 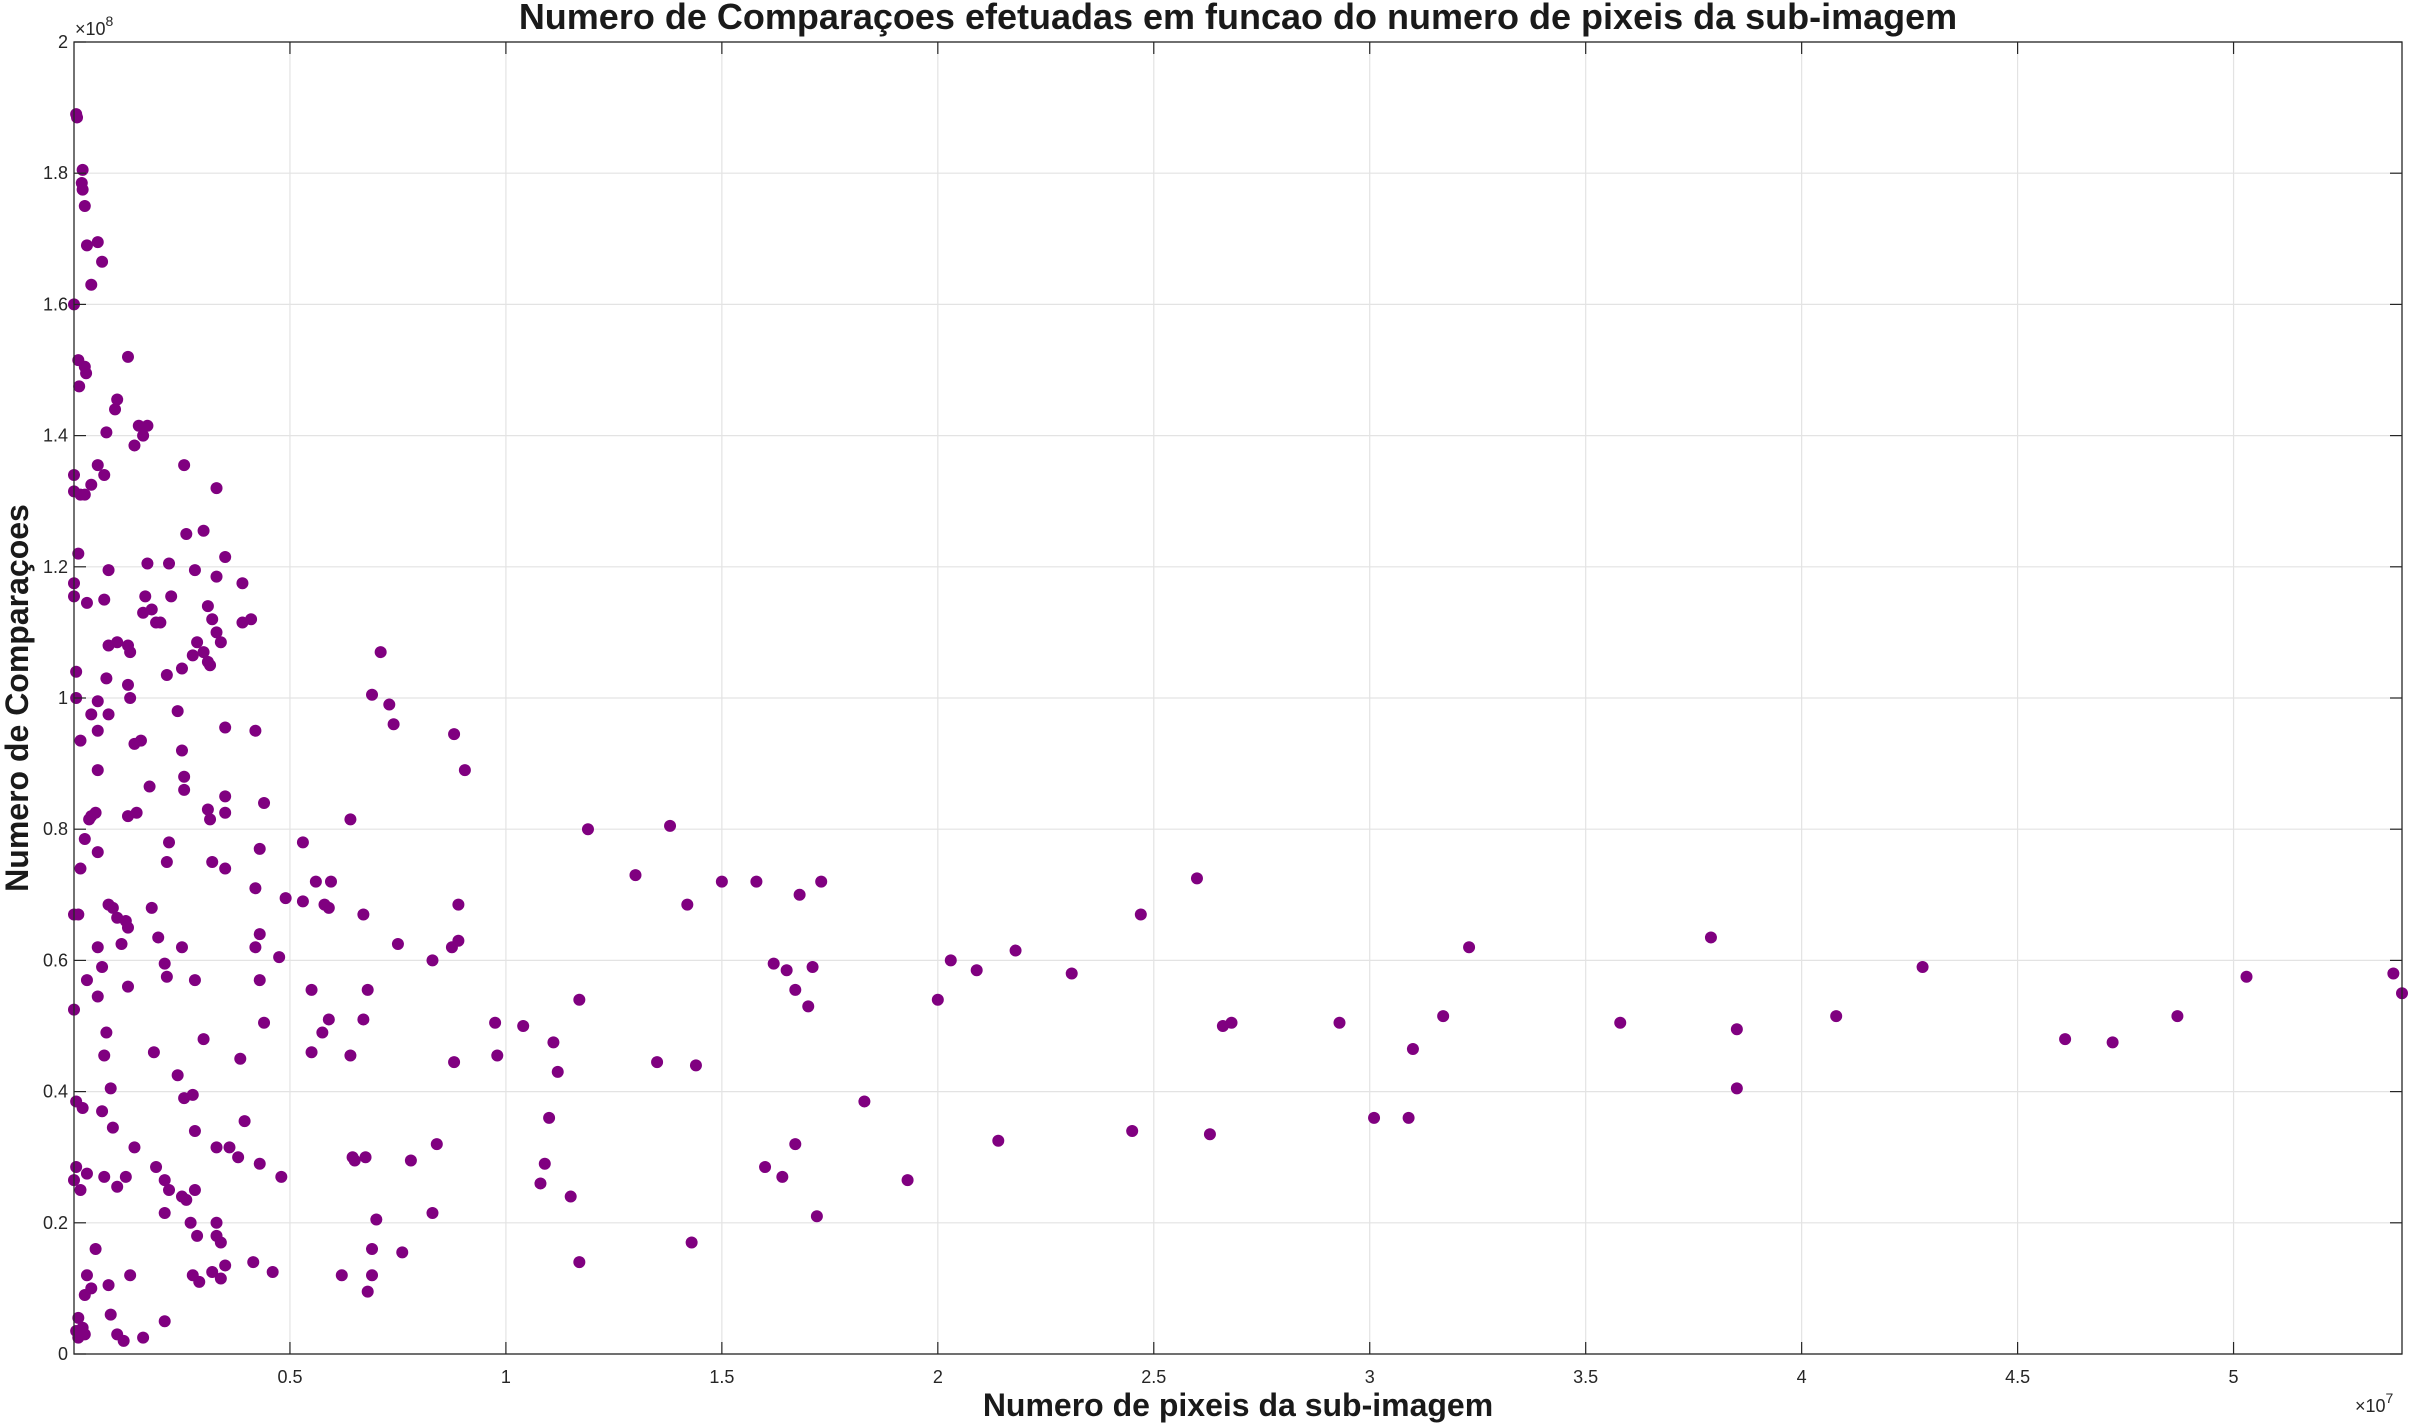 What do you see at coordinates (63, 698) in the screenshot?
I see `y-tick-label: 1` at bounding box center [63, 698].